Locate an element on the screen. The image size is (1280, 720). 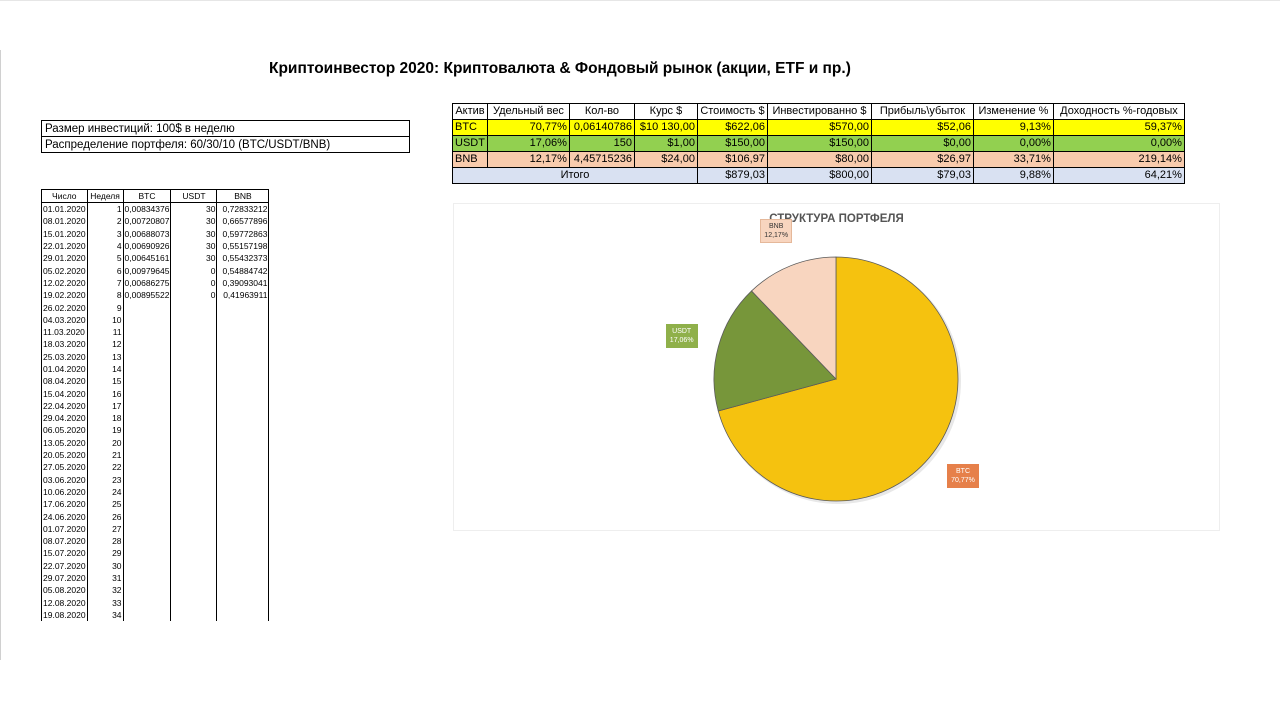
weekly-cell: 04.03.2020 is located at coordinates (64, 319).